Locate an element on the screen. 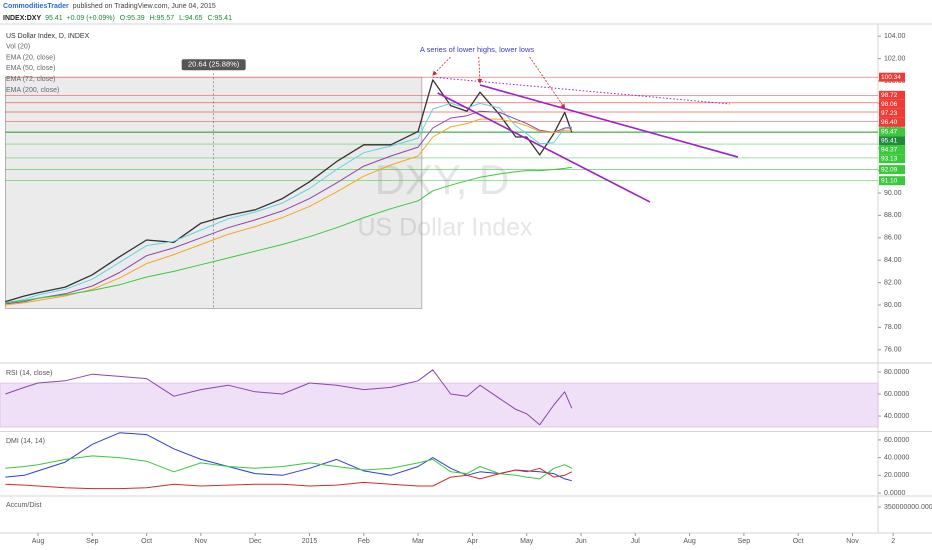  x-tick-label: Dec is located at coordinates (255, 541).